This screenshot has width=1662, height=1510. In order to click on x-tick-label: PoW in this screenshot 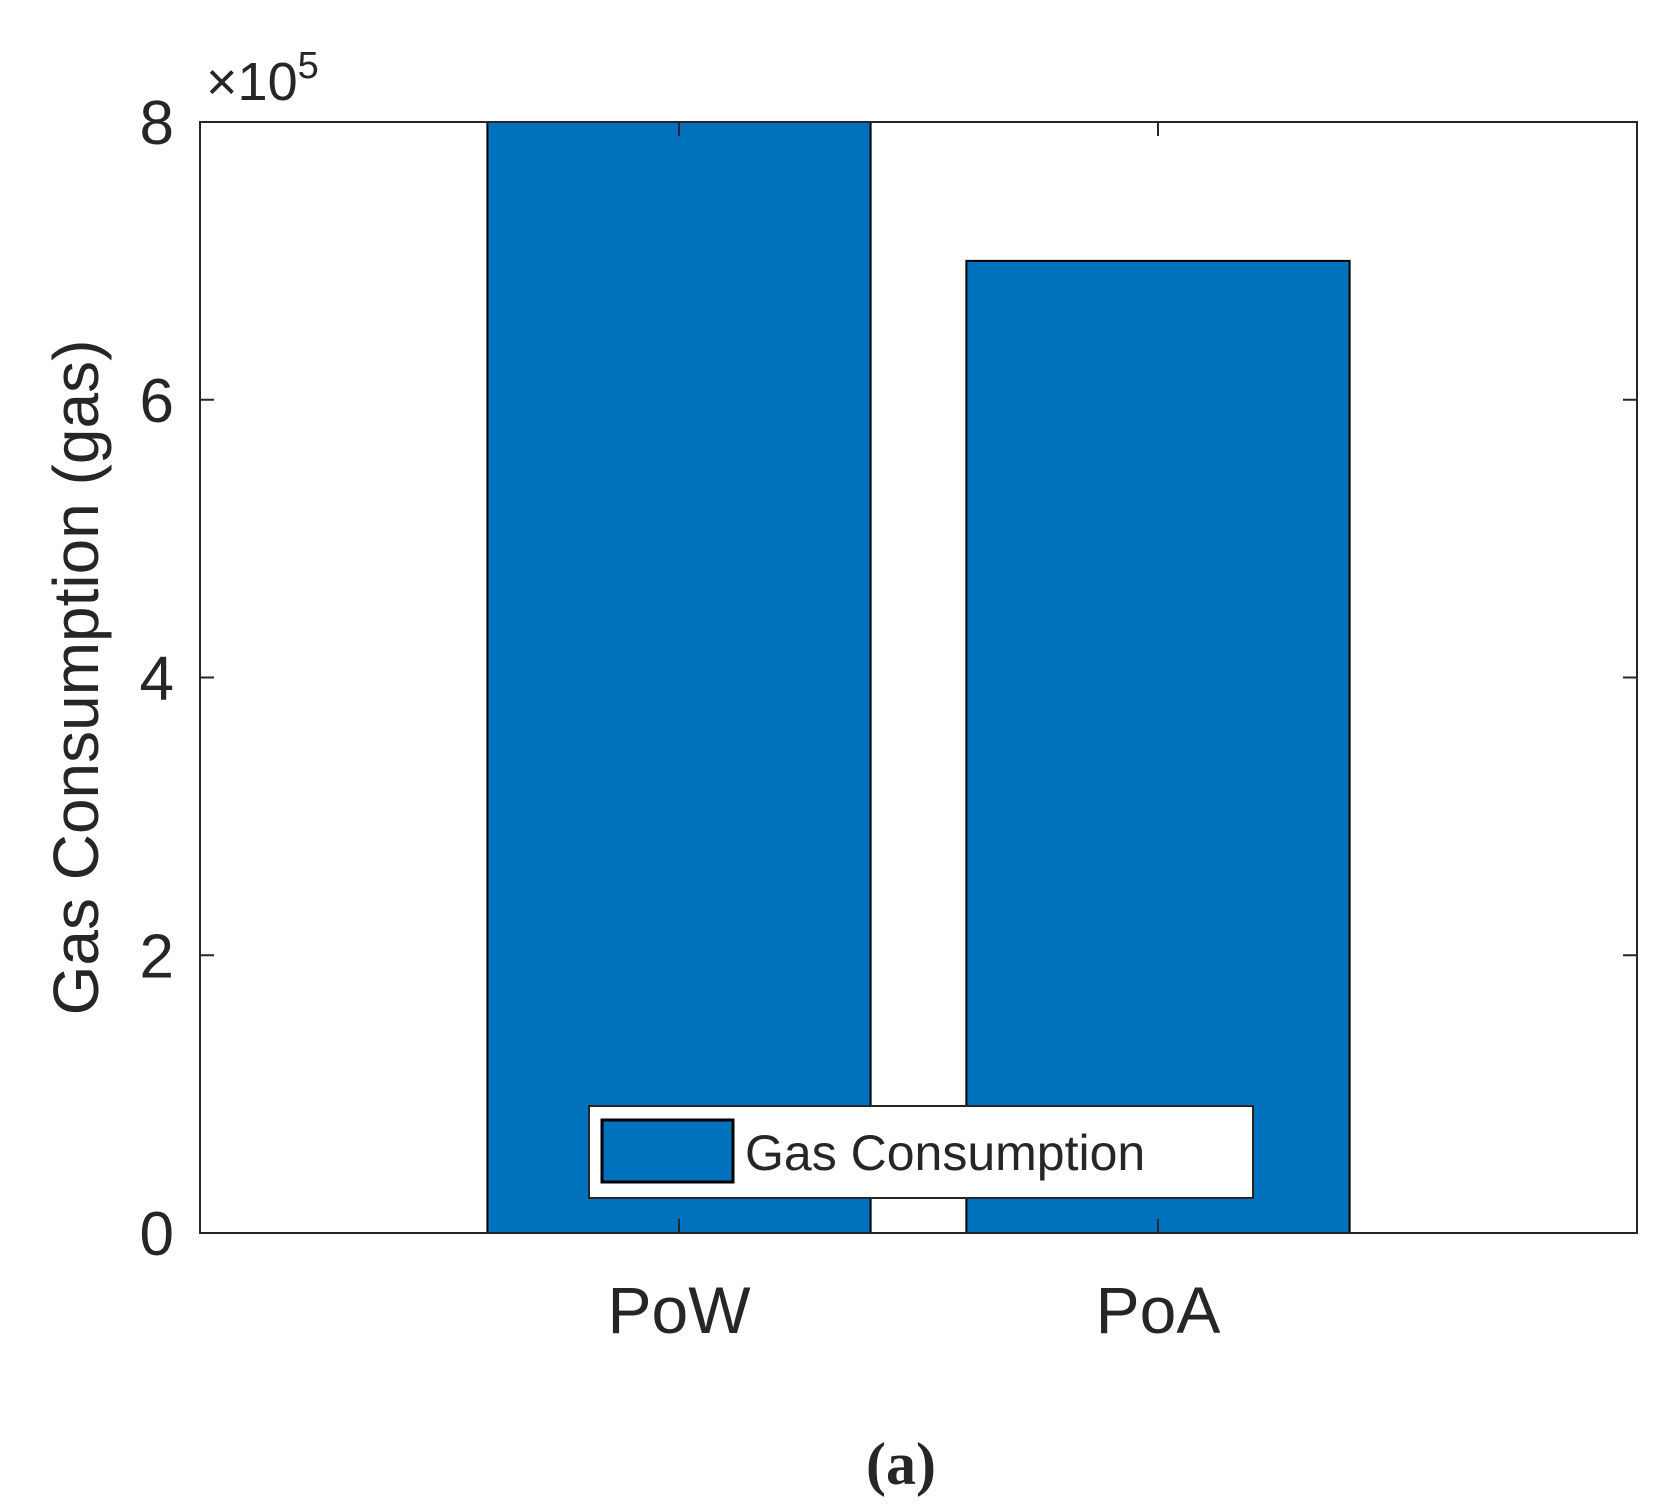, I will do `click(679, 1310)`.